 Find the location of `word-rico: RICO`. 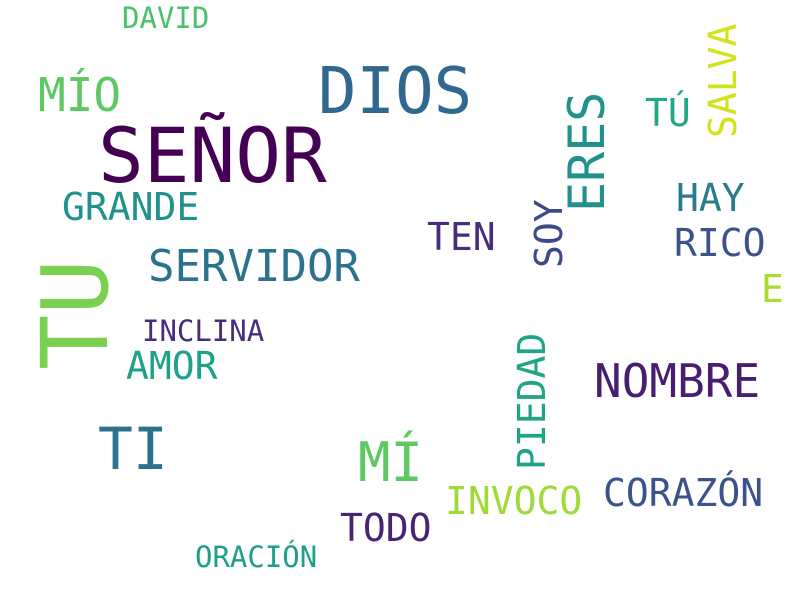

word-rico: RICO is located at coordinates (720, 243).